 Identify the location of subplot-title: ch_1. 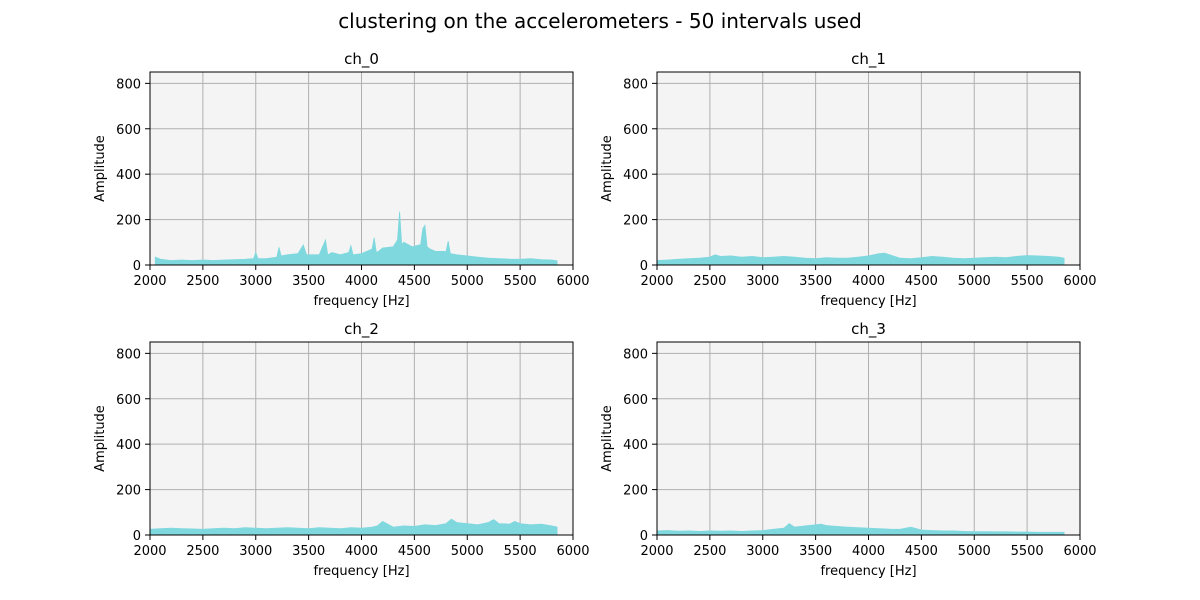
(868, 59).